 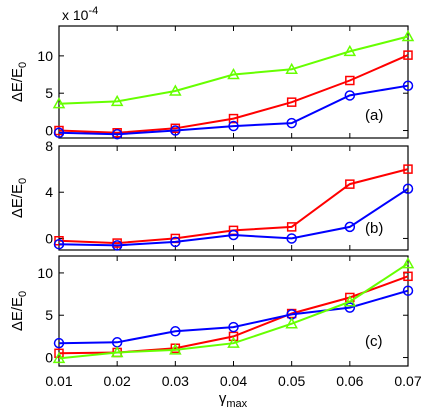 I want to click on x-tick-label: 0.01, so click(x=58, y=381).